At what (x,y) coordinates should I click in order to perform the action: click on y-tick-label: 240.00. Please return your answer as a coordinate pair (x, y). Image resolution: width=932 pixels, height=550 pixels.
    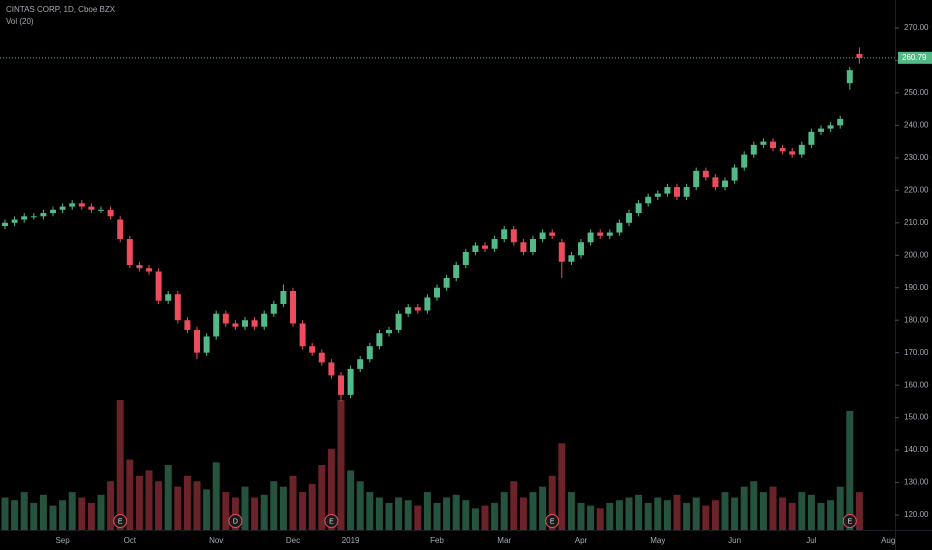
    Looking at the image, I should click on (916, 124).